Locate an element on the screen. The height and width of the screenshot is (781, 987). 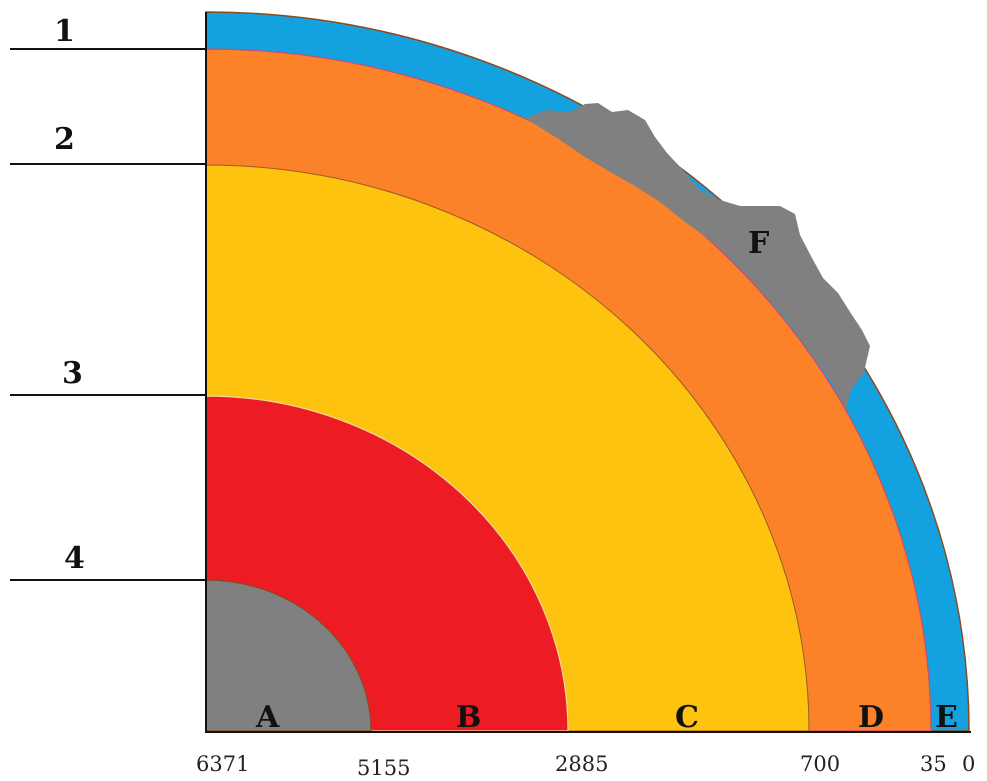
boundary-number-2: 2 is located at coordinates (64, 139).